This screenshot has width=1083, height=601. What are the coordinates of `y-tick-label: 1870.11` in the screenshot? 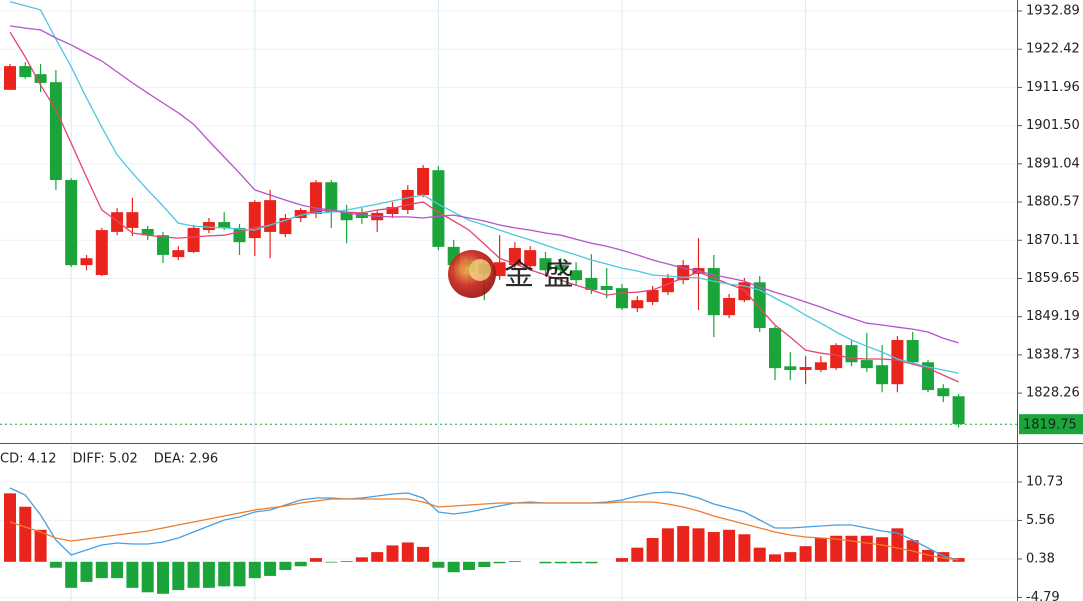 It's located at (1053, 240).